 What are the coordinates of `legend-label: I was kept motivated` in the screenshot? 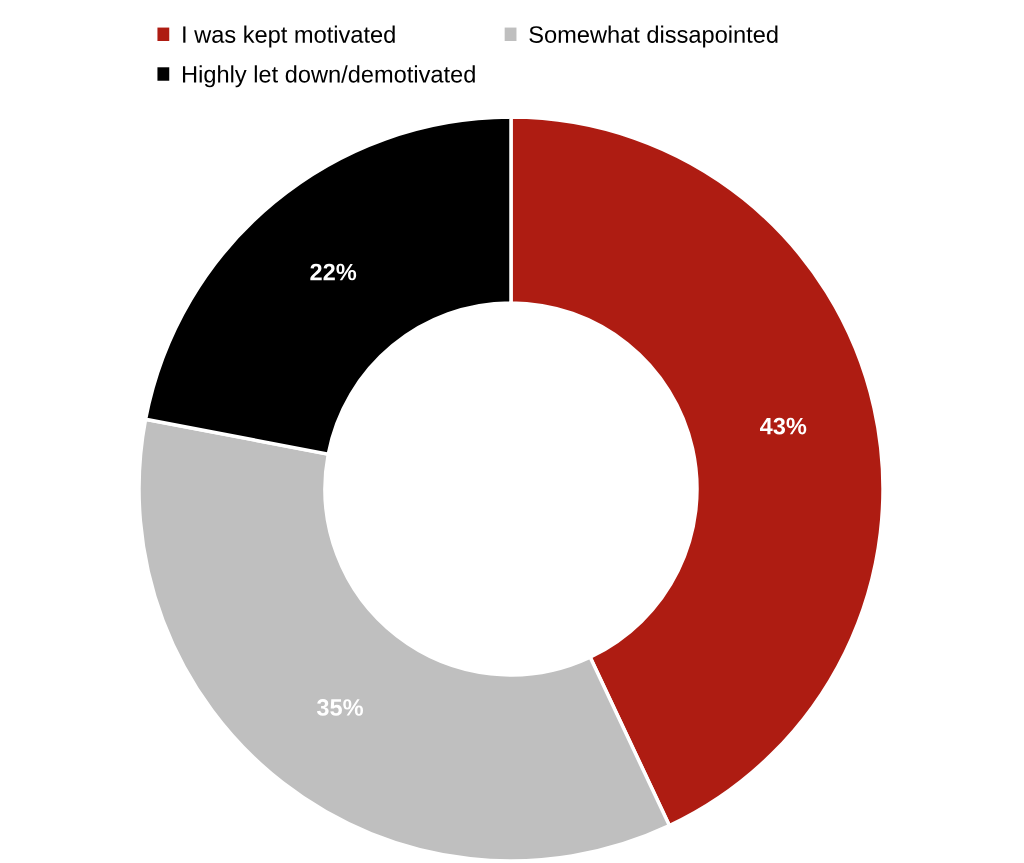 It's located at (289, 36).